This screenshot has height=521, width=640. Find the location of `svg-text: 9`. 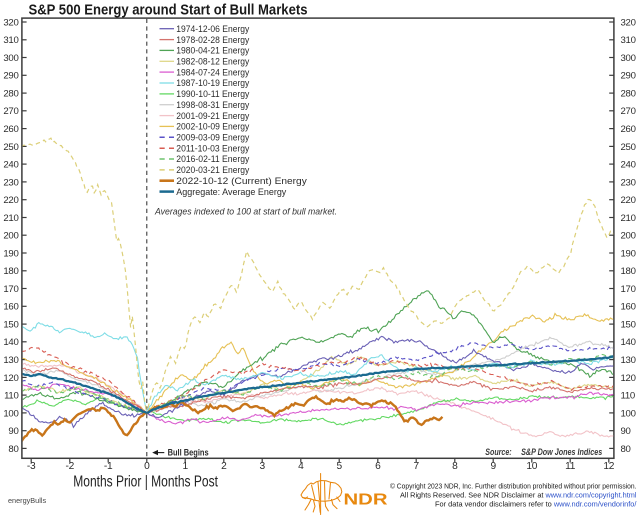

svg-text: 9 is located at coordinates (493, 466).